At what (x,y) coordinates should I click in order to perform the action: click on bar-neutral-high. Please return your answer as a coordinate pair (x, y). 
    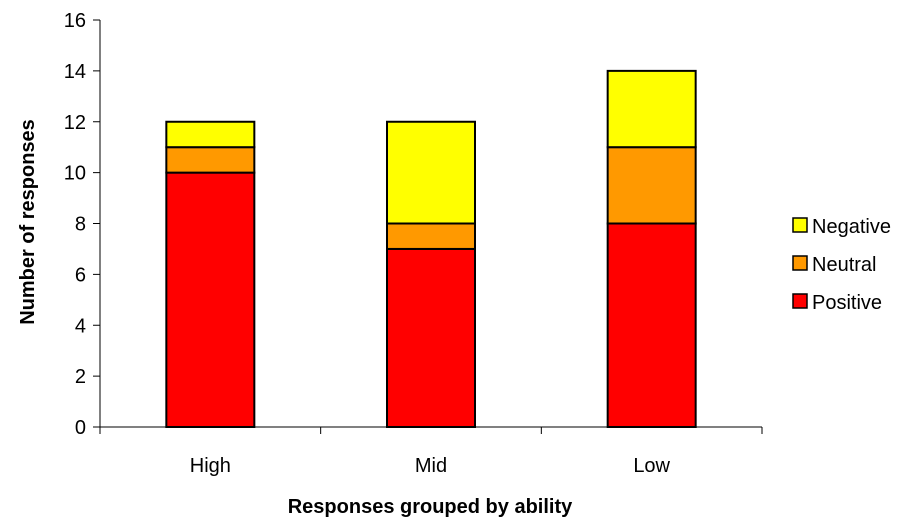
    Looking at the image, I should click on (210, 160).